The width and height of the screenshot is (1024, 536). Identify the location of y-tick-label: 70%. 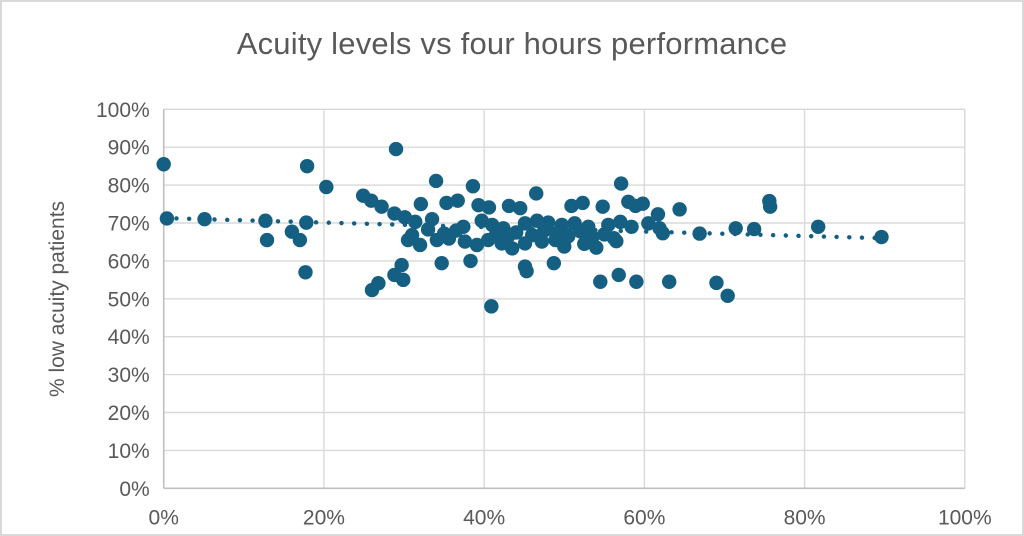
(129, 224).